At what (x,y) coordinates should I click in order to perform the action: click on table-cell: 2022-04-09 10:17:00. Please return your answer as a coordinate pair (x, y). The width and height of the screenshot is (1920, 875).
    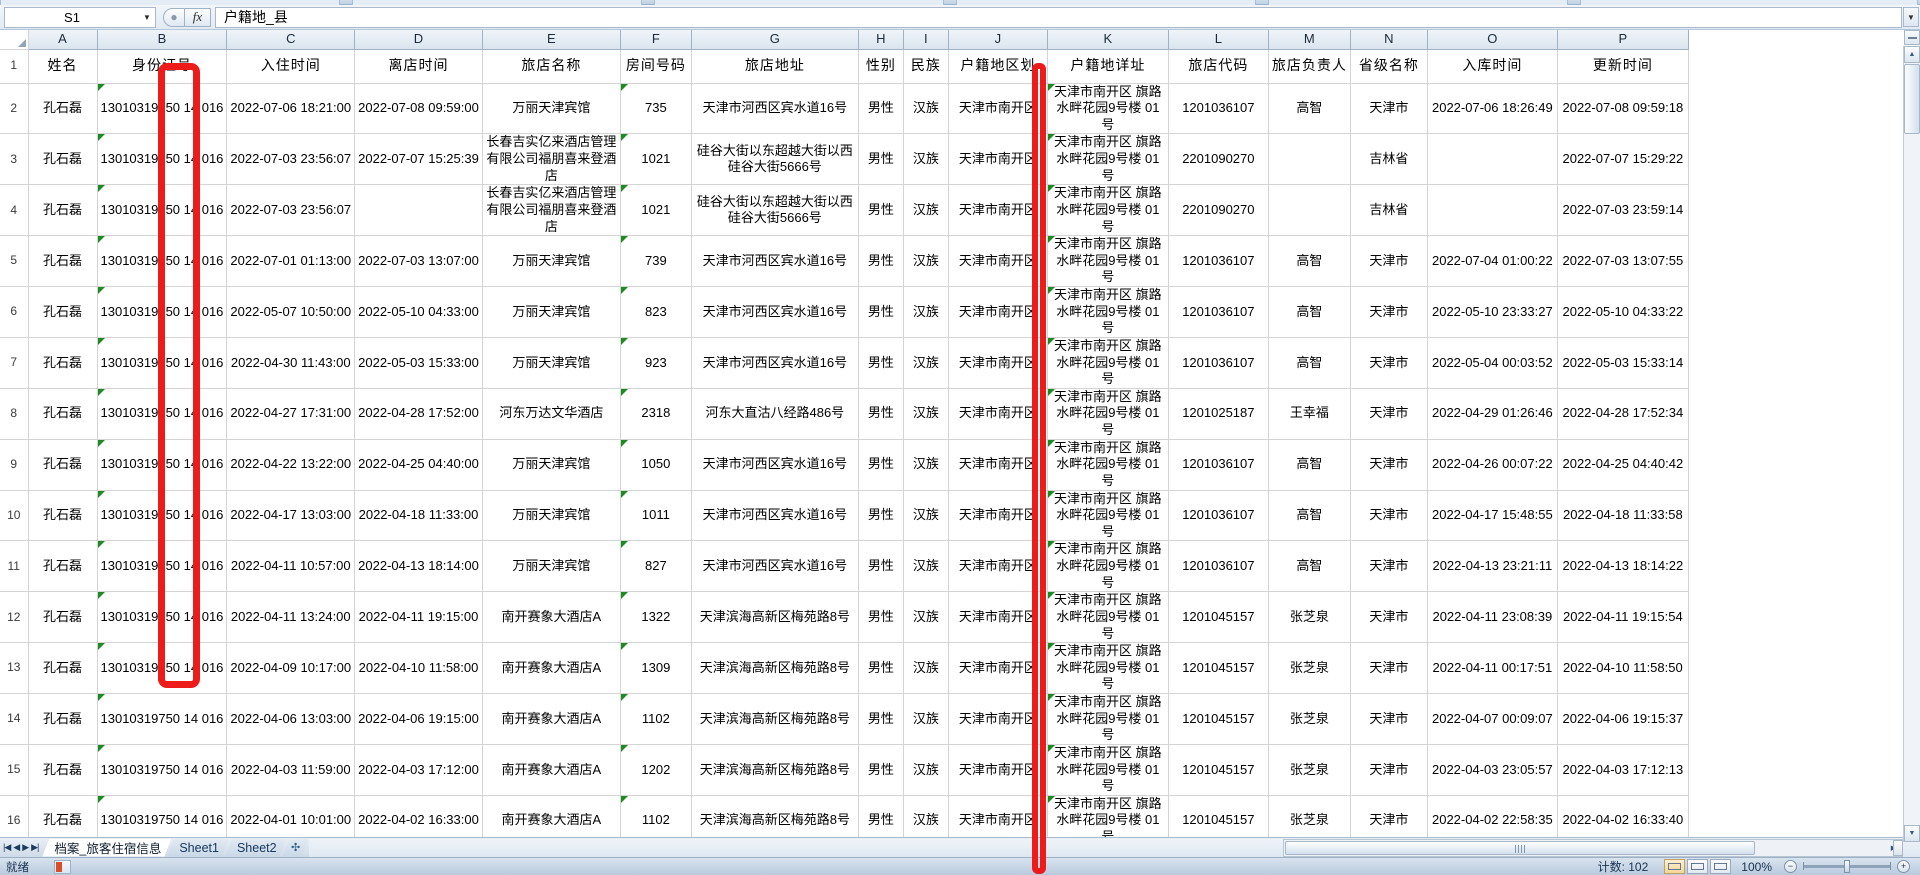
    Looking at the image, I should click on (291, 668).